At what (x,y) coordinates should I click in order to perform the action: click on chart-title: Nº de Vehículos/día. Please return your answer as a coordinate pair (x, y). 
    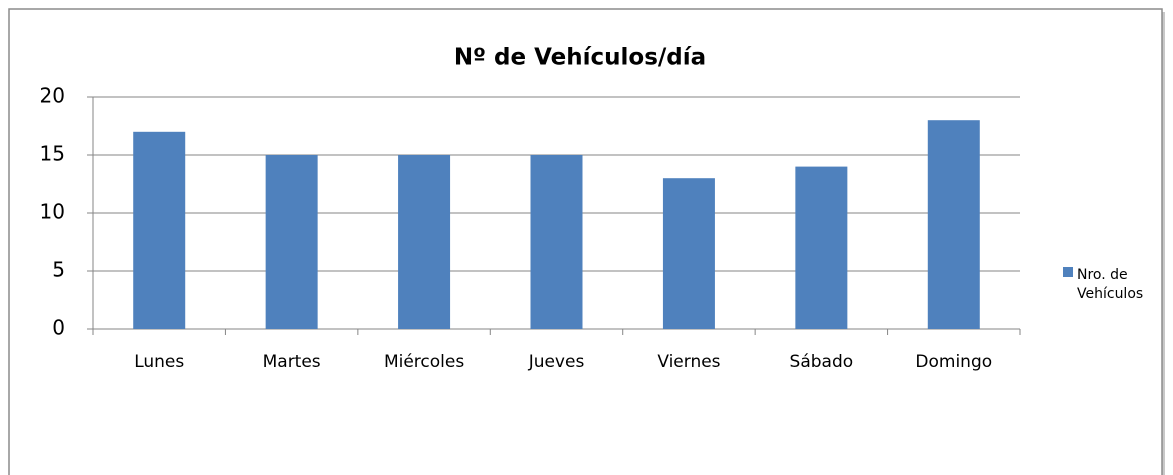
    Looking at the image, I should click on (580, 58).